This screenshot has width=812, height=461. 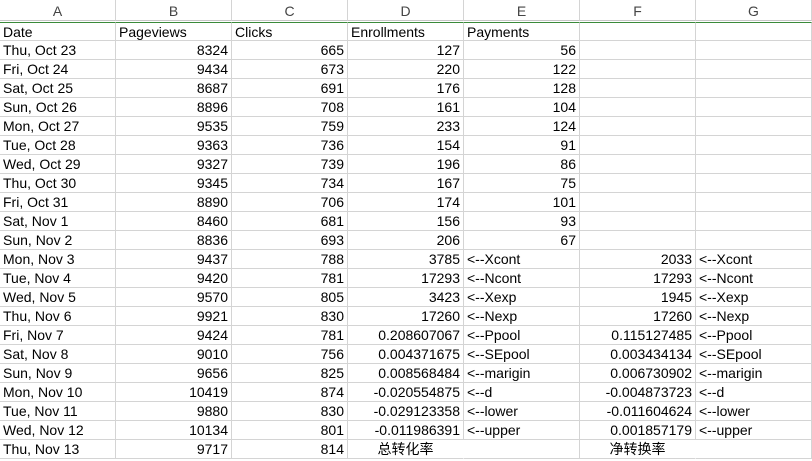 What do you see at coordinates (174, 202) in the screenshot?
I see `cell-b10: 8890` at bounding box center [174, 202].